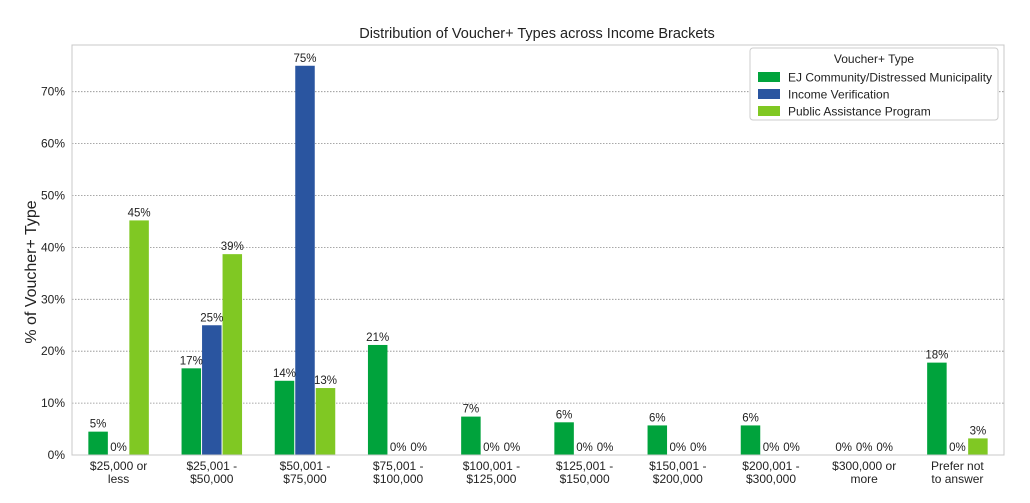  I want to click on x-tick-label: $50,001 -, so click(305, 466).